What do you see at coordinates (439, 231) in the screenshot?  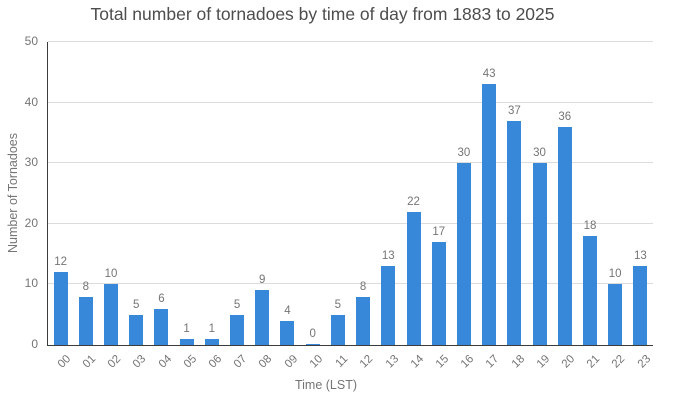 I see `bar-value-label: 17` at bounding box center [439, 231].